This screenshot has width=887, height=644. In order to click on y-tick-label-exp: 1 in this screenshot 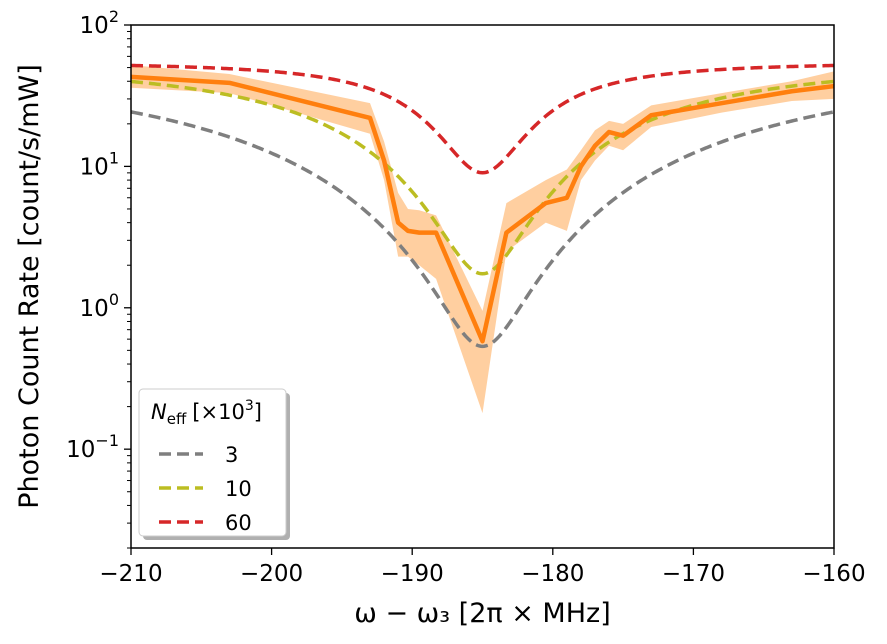, I will do `click(114, 157)`.